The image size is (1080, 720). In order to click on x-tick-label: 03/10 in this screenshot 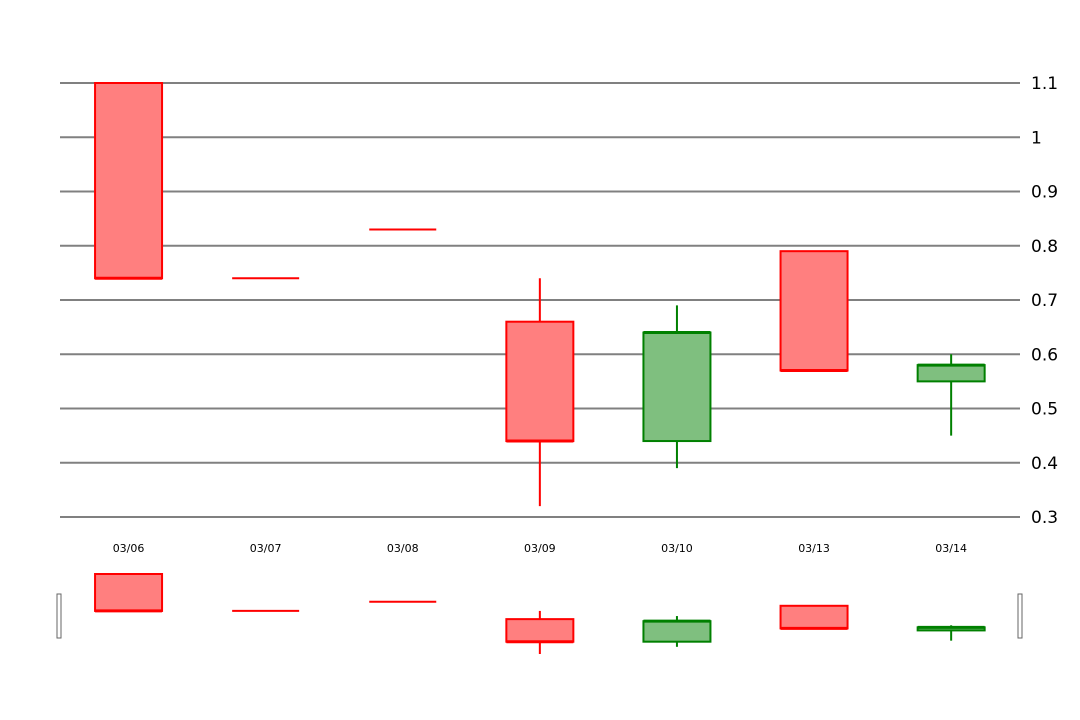, I will do `click(677, 548)`.